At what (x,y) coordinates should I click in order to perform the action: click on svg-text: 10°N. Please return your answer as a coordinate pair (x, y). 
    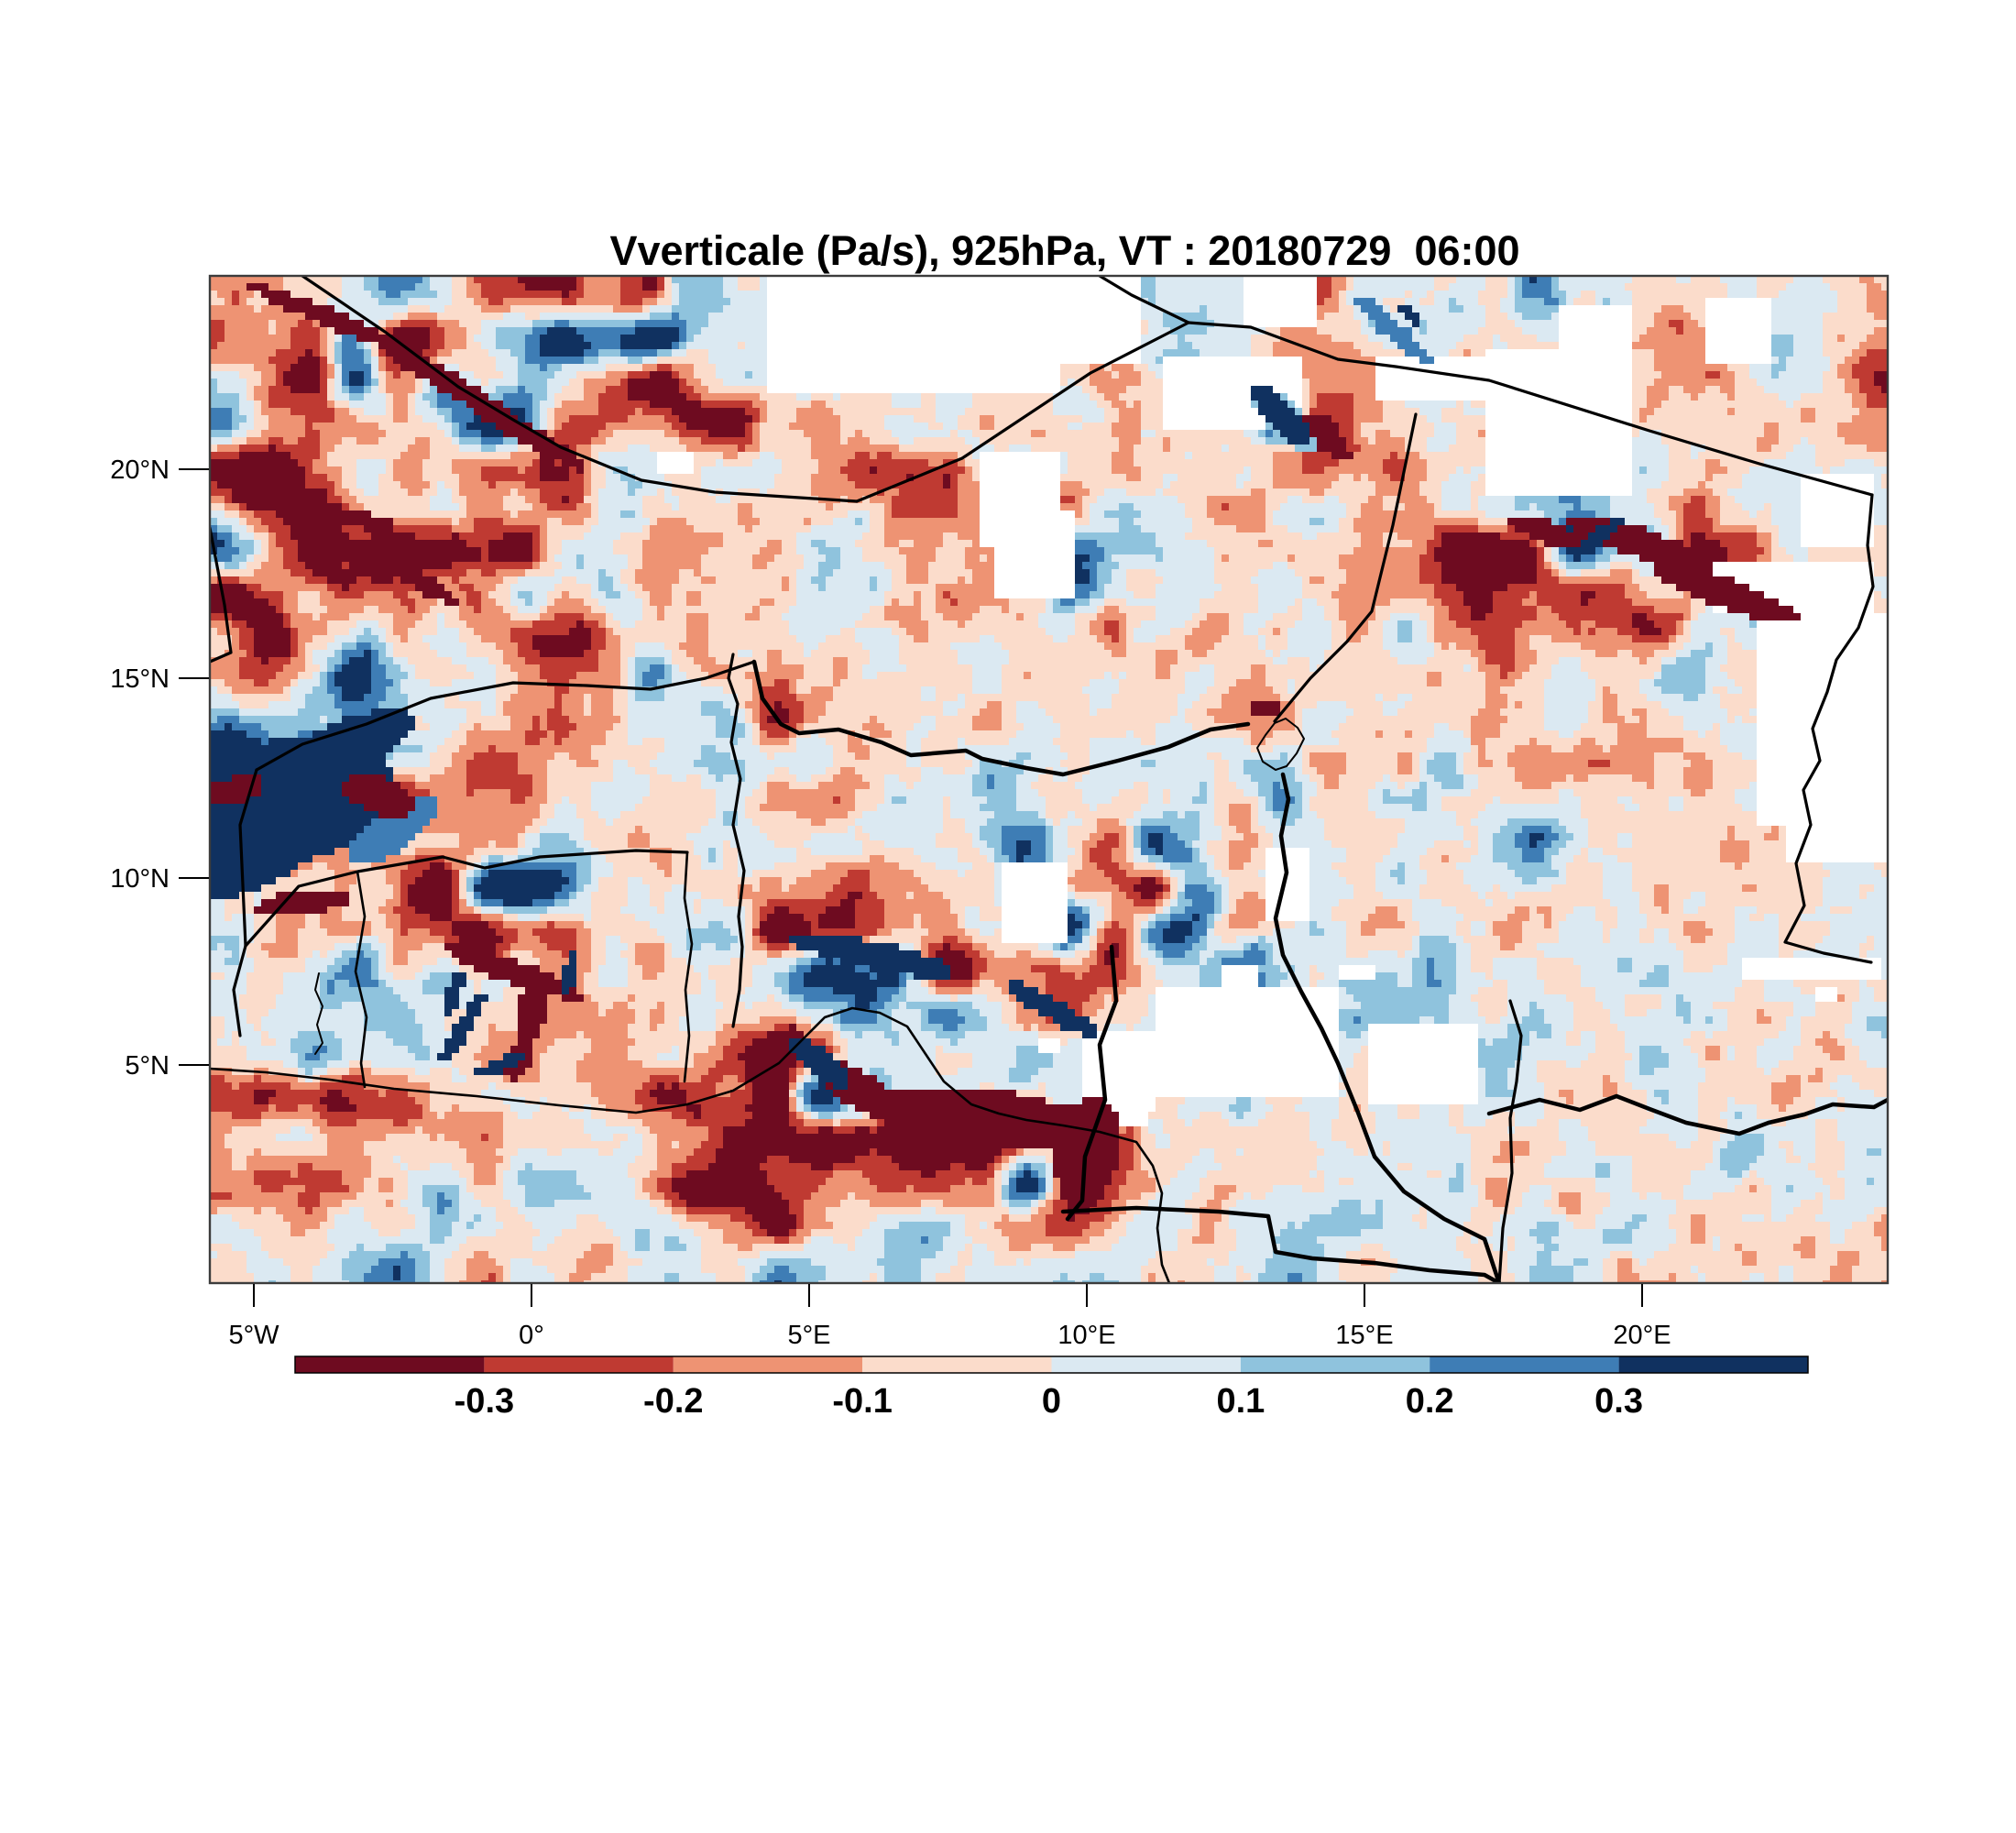
    Looking at the image, I should click on (140, 879).